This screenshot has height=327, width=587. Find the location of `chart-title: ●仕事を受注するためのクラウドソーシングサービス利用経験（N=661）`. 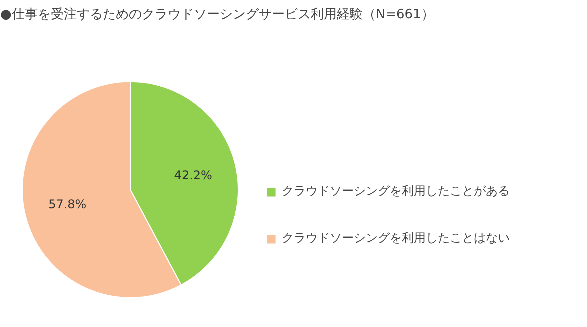

chart-title: ●仕事を受注するためのクラウドソーシングサービス利用経験（N=661） is located at coordinates (217, 15).